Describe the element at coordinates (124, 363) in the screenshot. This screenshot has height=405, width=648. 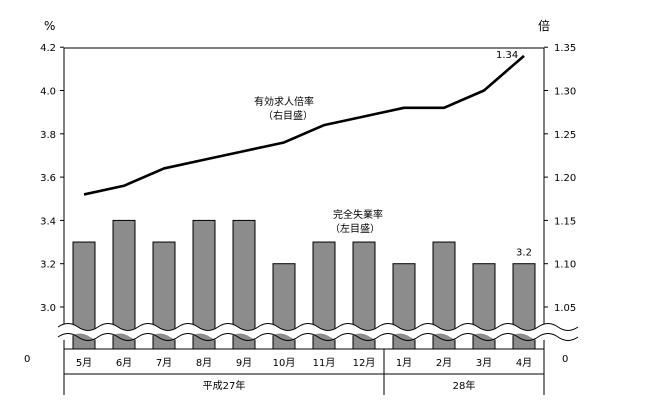
I see `month-tick-label: 6月` at that location.